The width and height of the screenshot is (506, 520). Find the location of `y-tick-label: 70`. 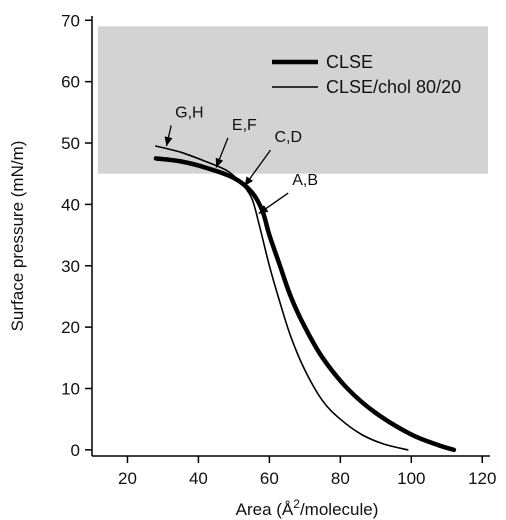

y-tick-label: 70 is located at coordinates (70, 20).